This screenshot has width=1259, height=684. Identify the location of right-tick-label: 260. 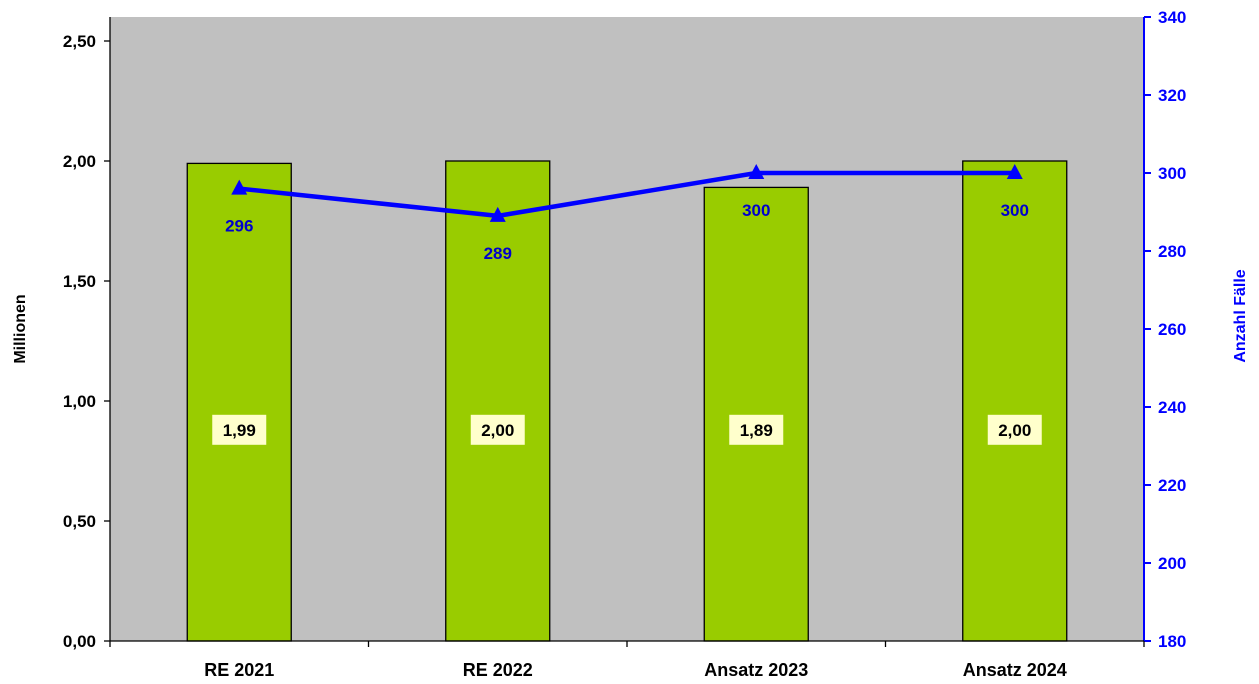
(1172, 329).